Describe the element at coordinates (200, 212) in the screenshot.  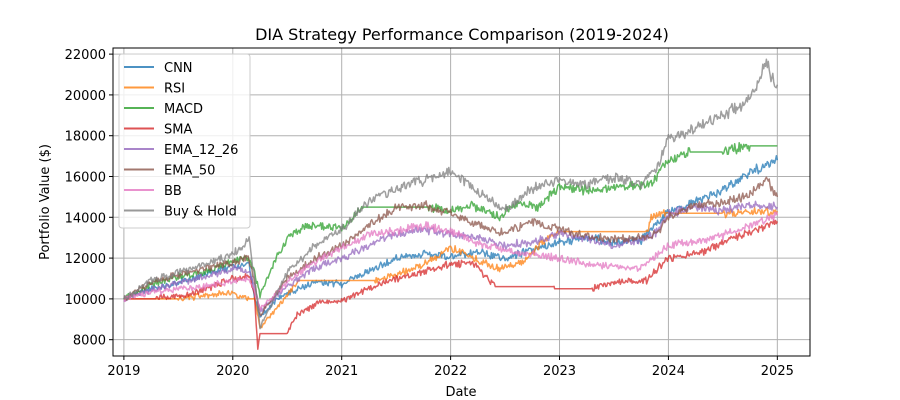
I see `legend-label: Buy & Hold` at that location.